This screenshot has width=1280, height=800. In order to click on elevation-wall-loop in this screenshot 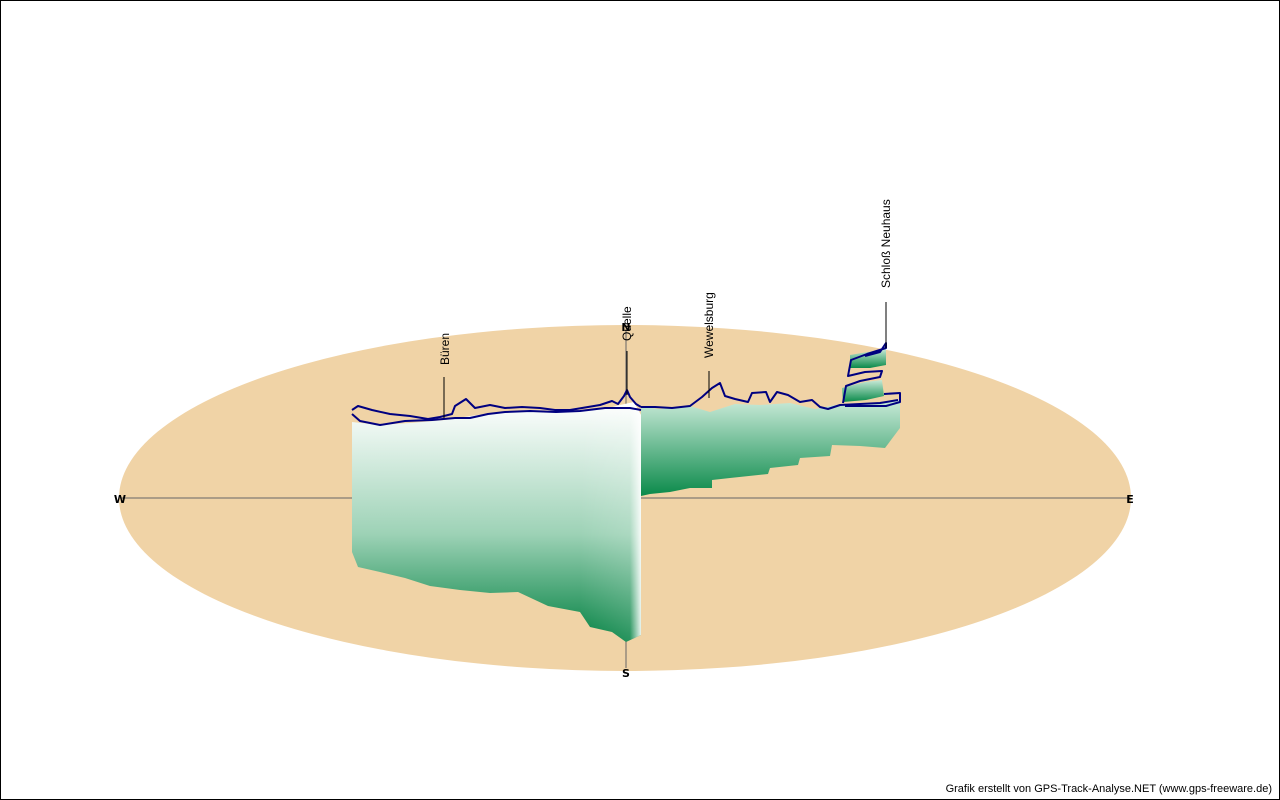, I will do `click(863, 391)`.